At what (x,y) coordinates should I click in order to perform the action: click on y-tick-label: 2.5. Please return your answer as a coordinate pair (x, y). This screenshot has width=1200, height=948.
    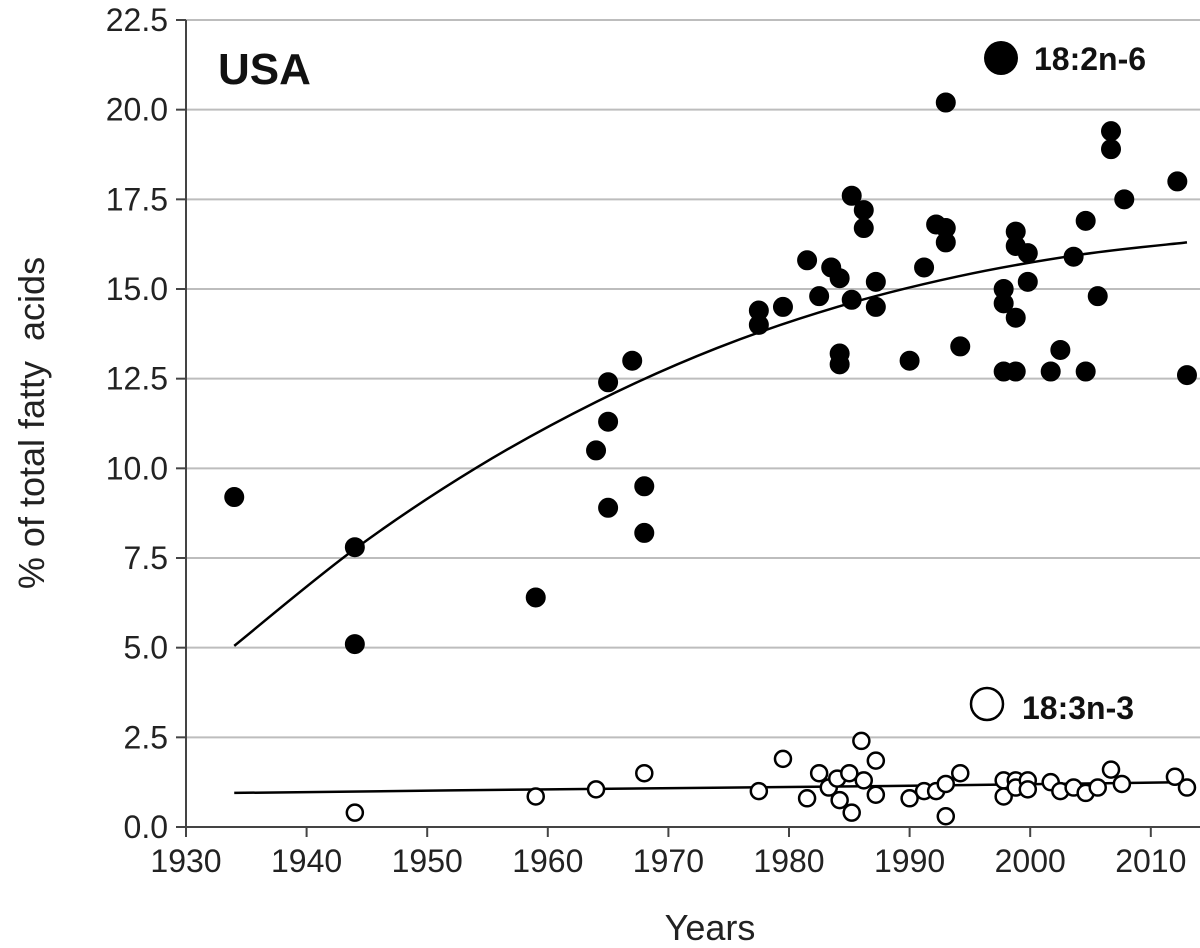
    Looking at the image, I should click on (146, 737).